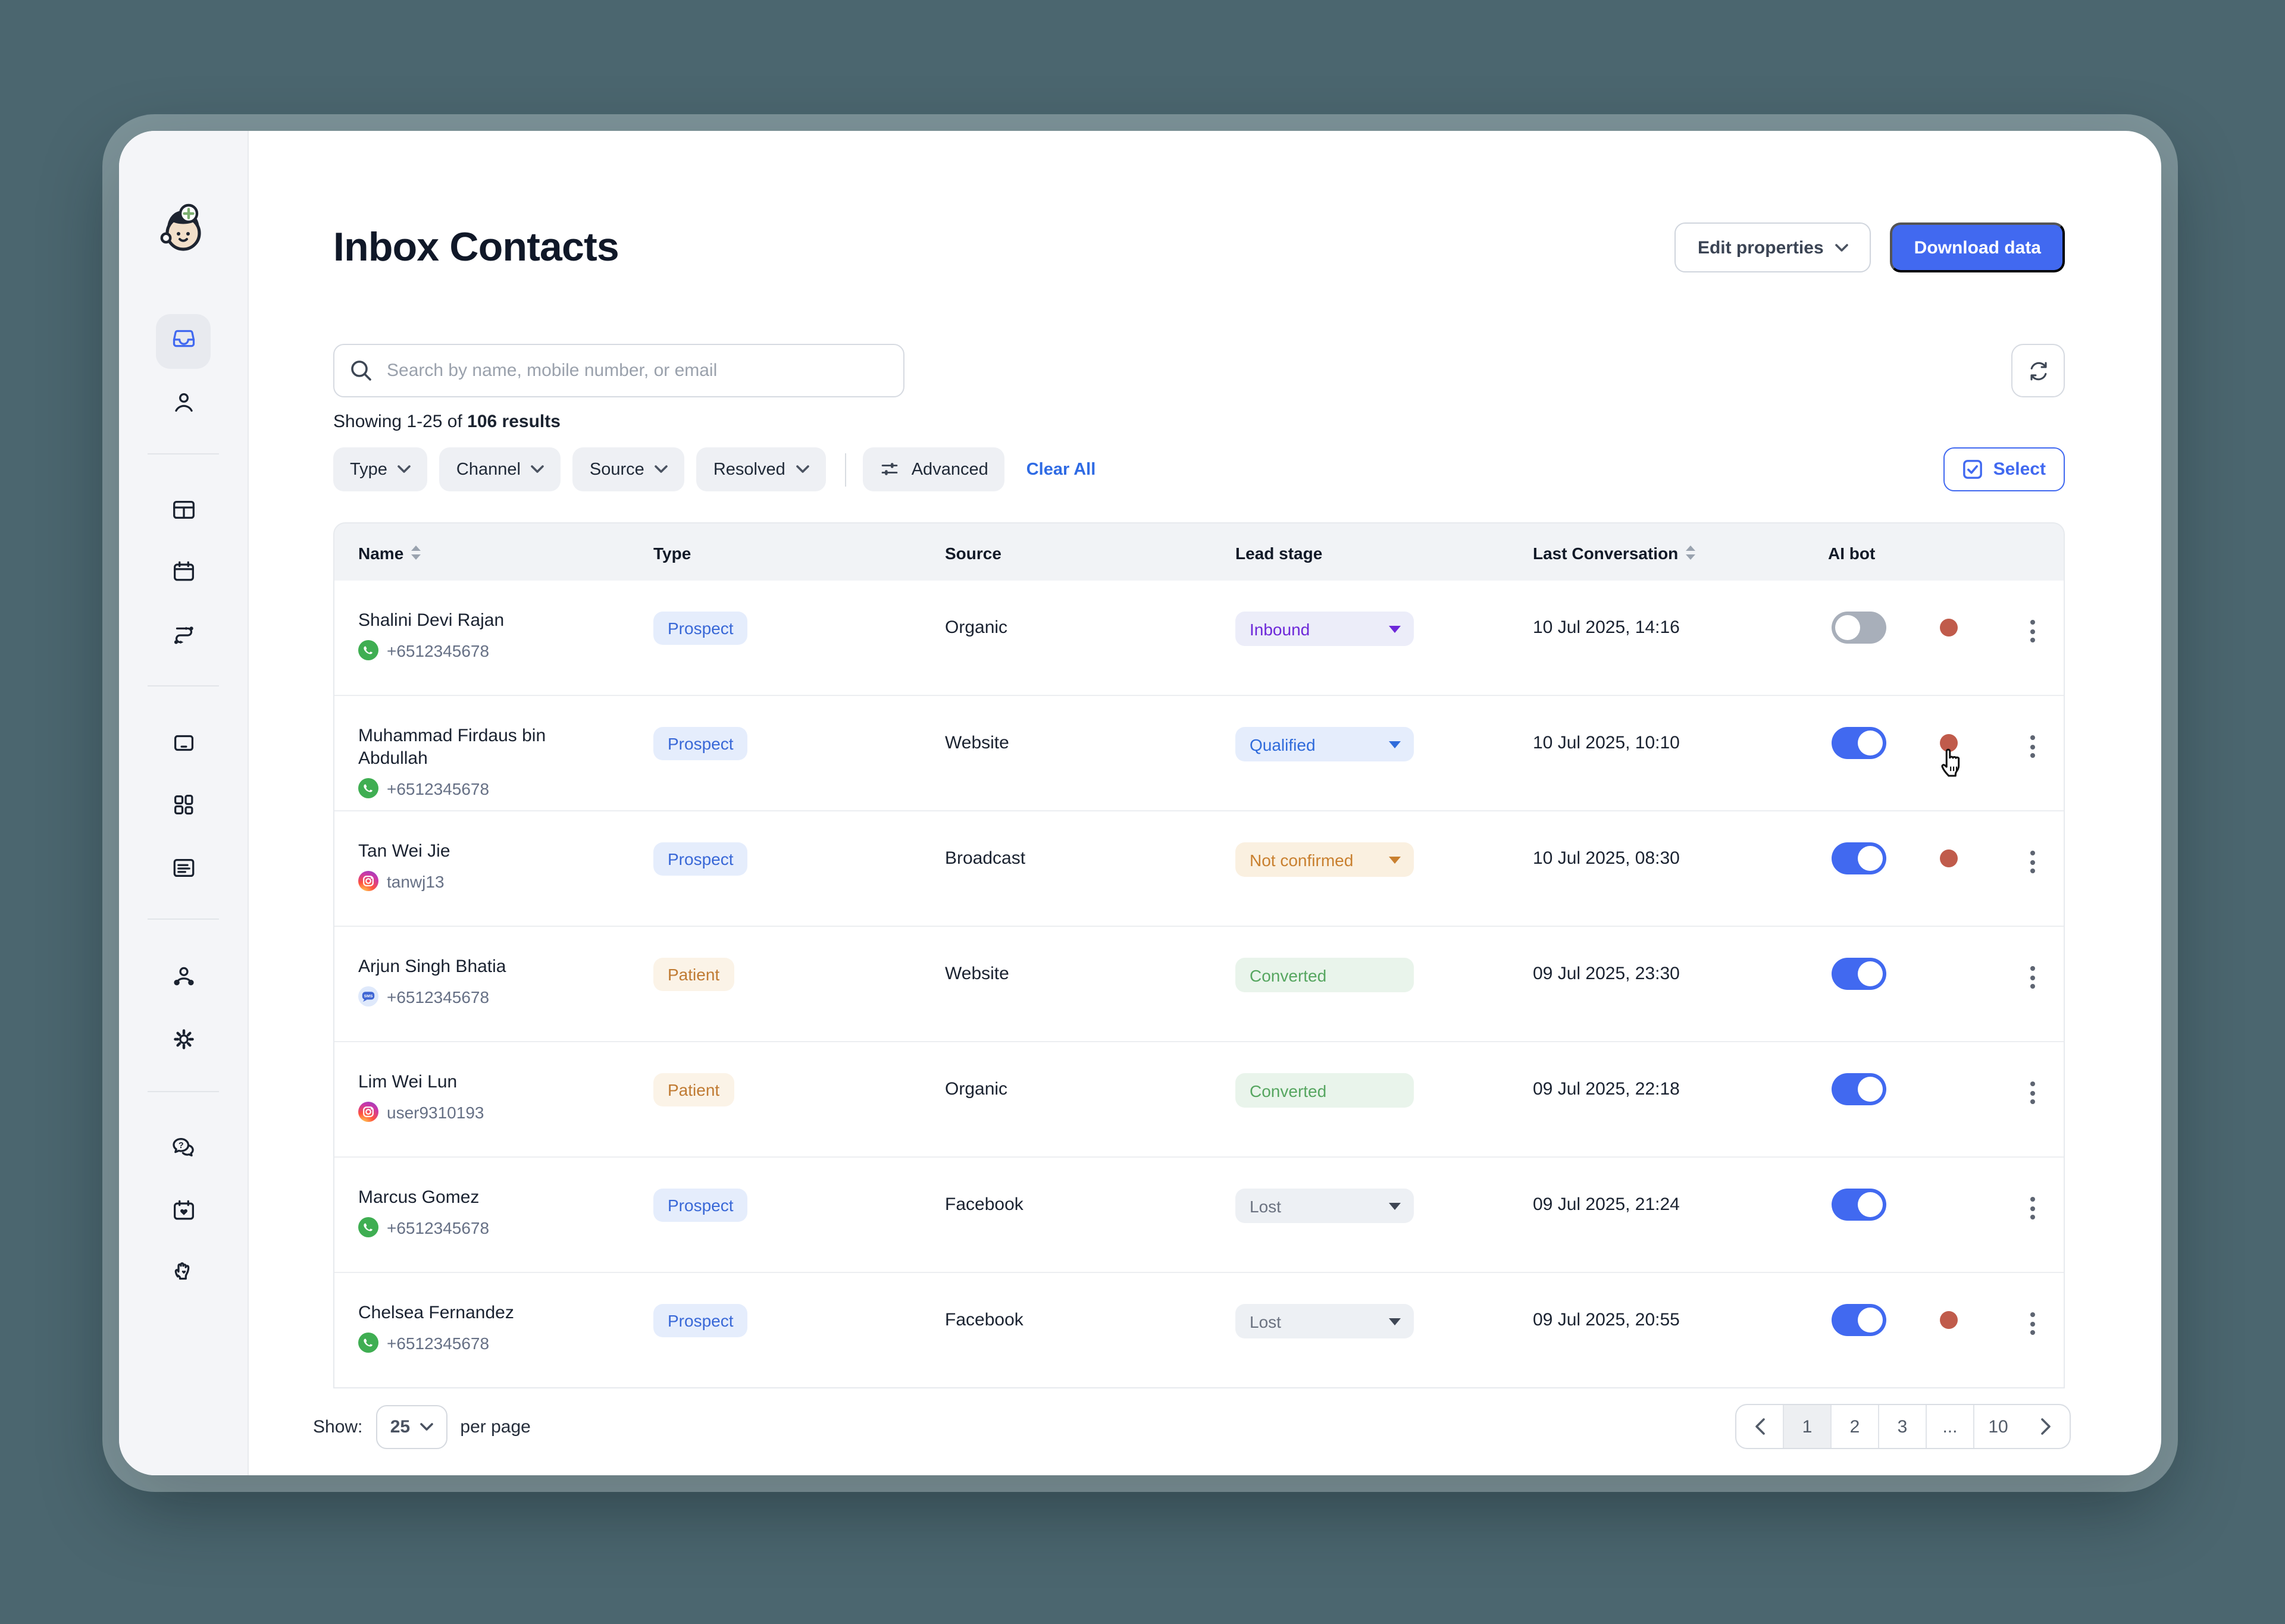 The width and height of the screenshot is (2285, 1624). Describe the element at coordinates (184, 871) in the screenshot. I see `sidebar-item-templates` at that location.